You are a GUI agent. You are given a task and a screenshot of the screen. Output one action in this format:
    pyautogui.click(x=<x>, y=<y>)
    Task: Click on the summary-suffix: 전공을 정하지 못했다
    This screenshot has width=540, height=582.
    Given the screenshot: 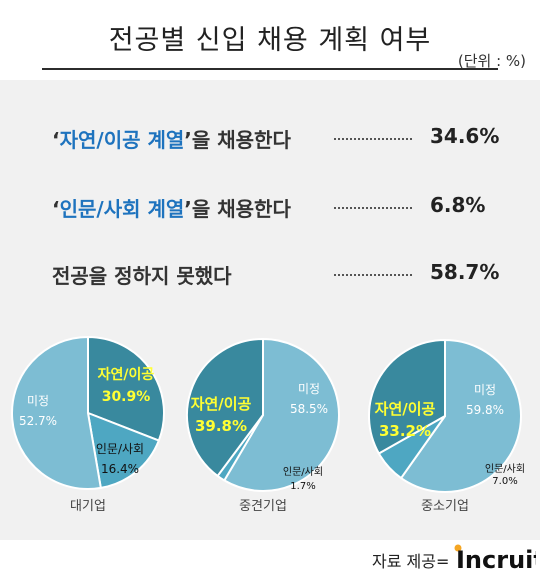 What is the action you would take?
    pyautogui.click(x=142, y=276)
    